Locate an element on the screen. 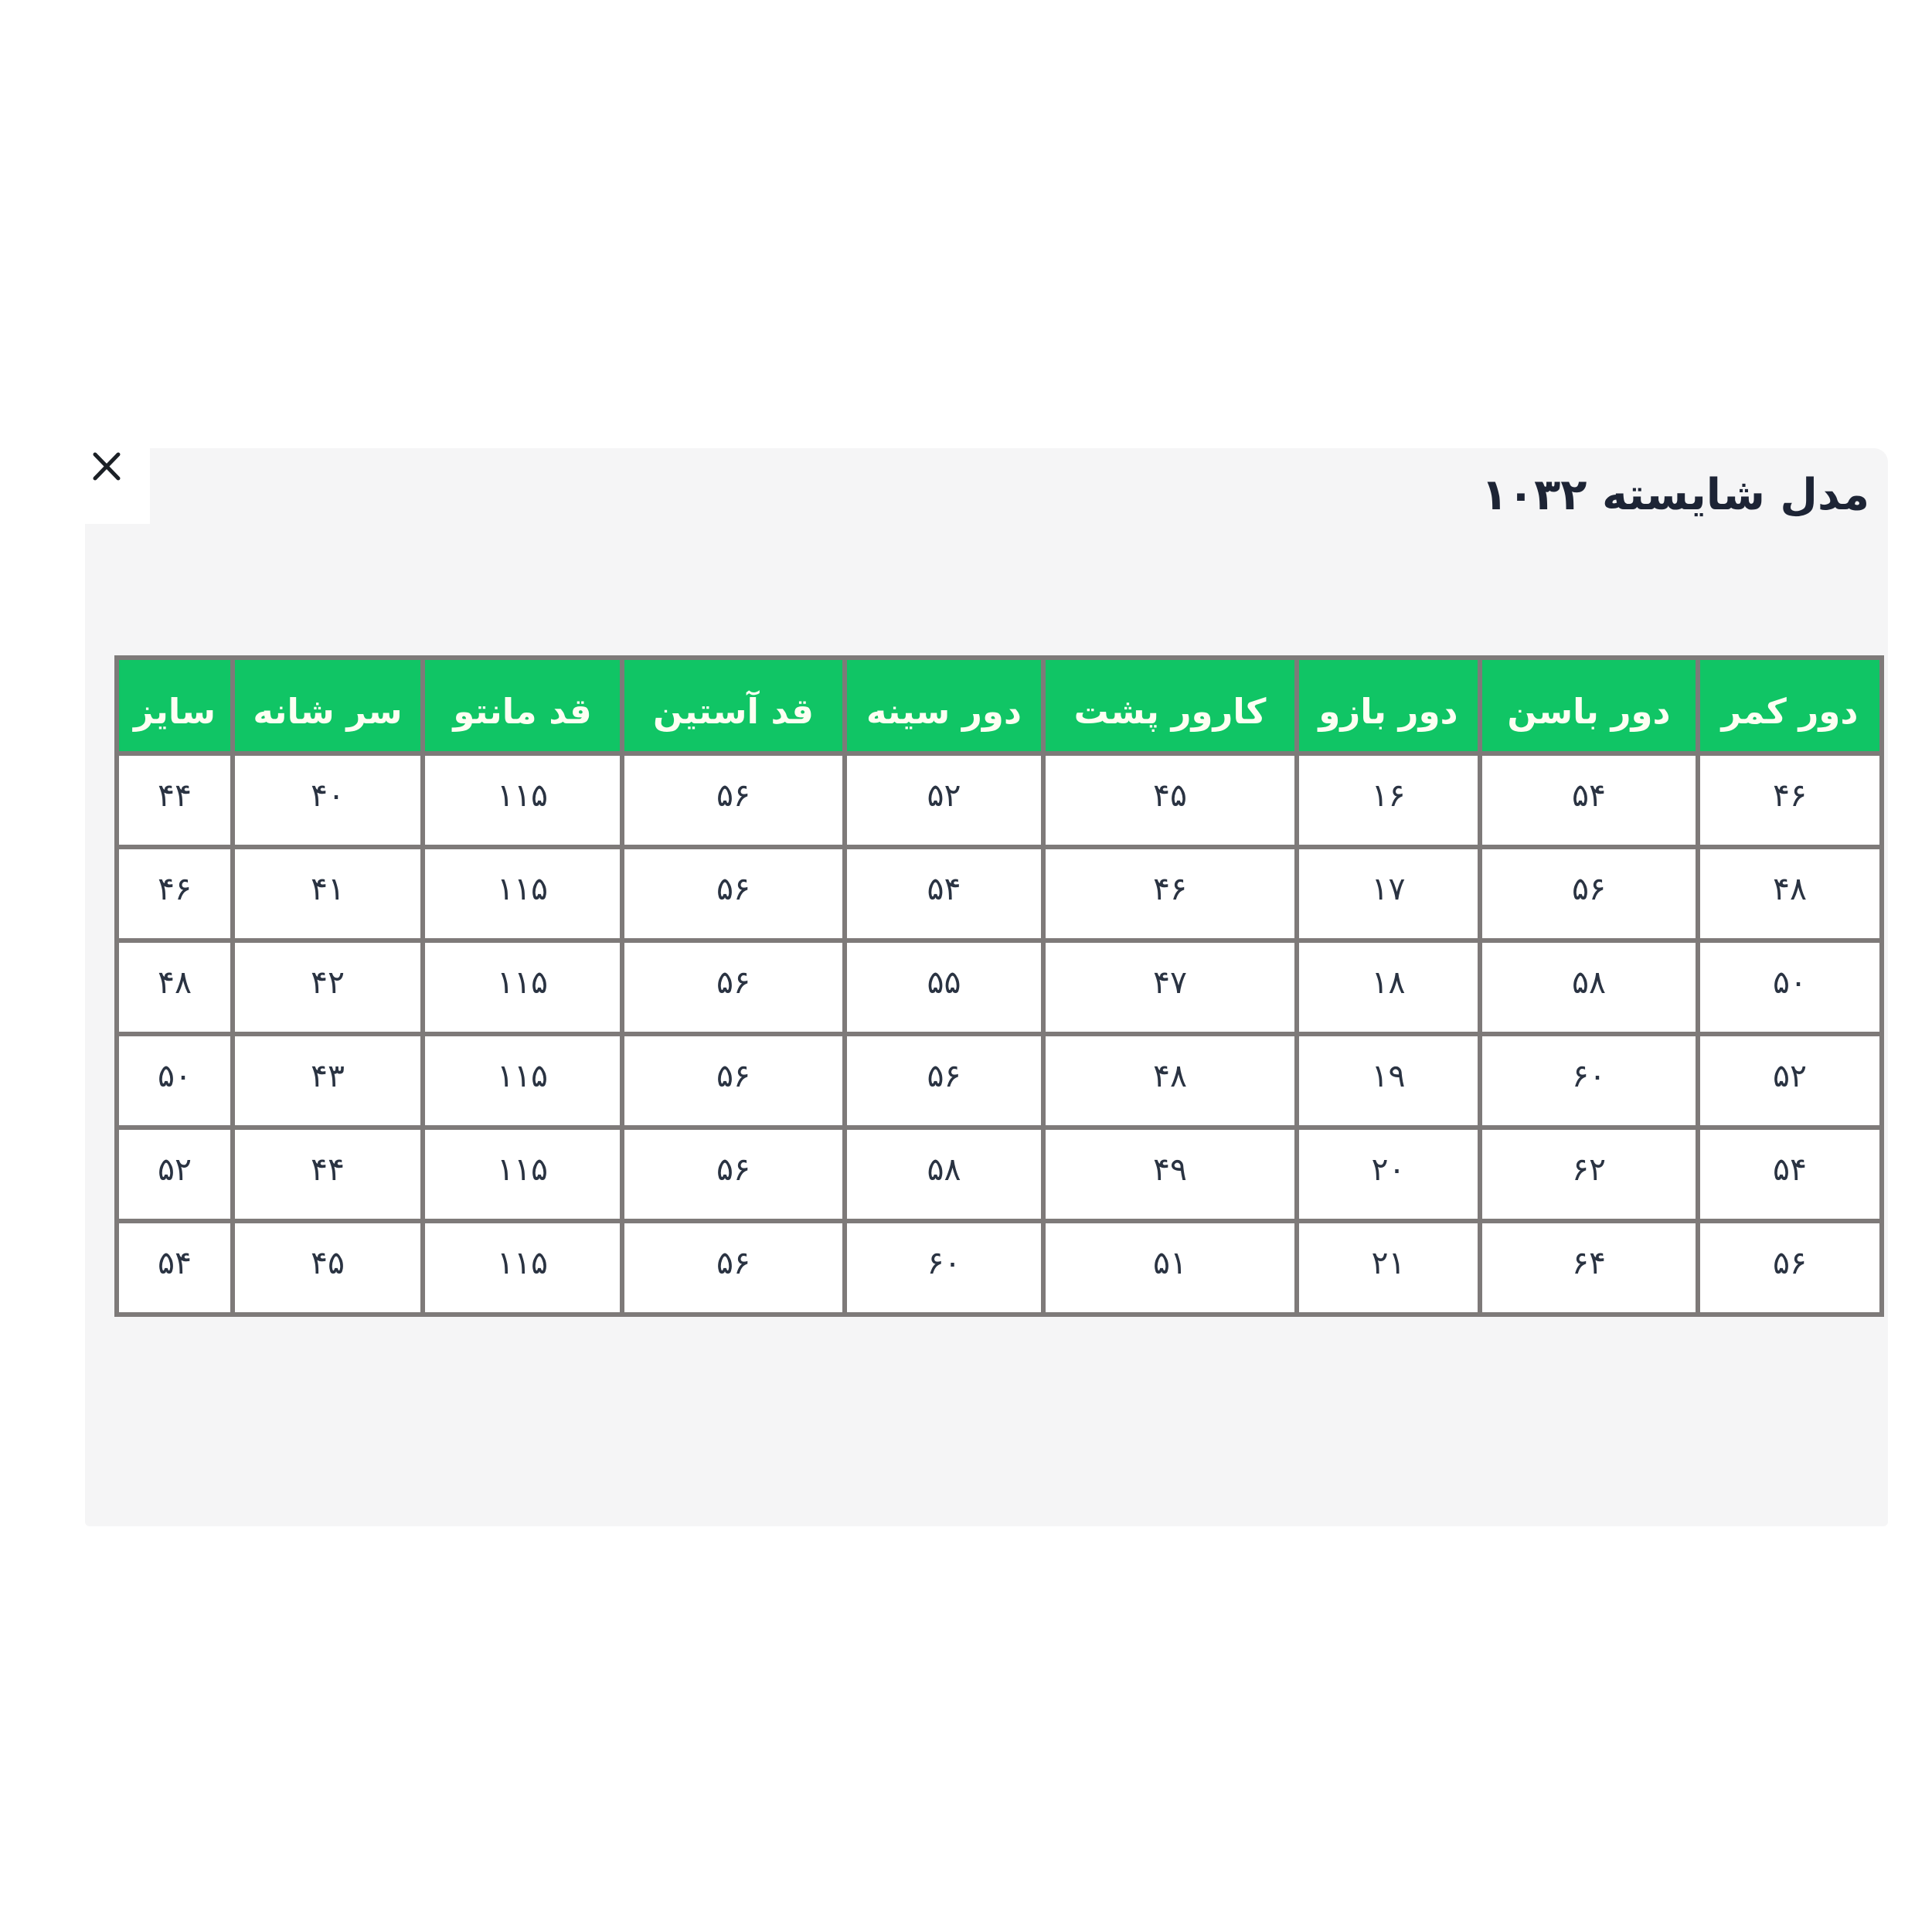 The height and width of the screenshot is (1932, 1932). column-header-sleeve-length: قد آستین is located at coordinates (734, 706).